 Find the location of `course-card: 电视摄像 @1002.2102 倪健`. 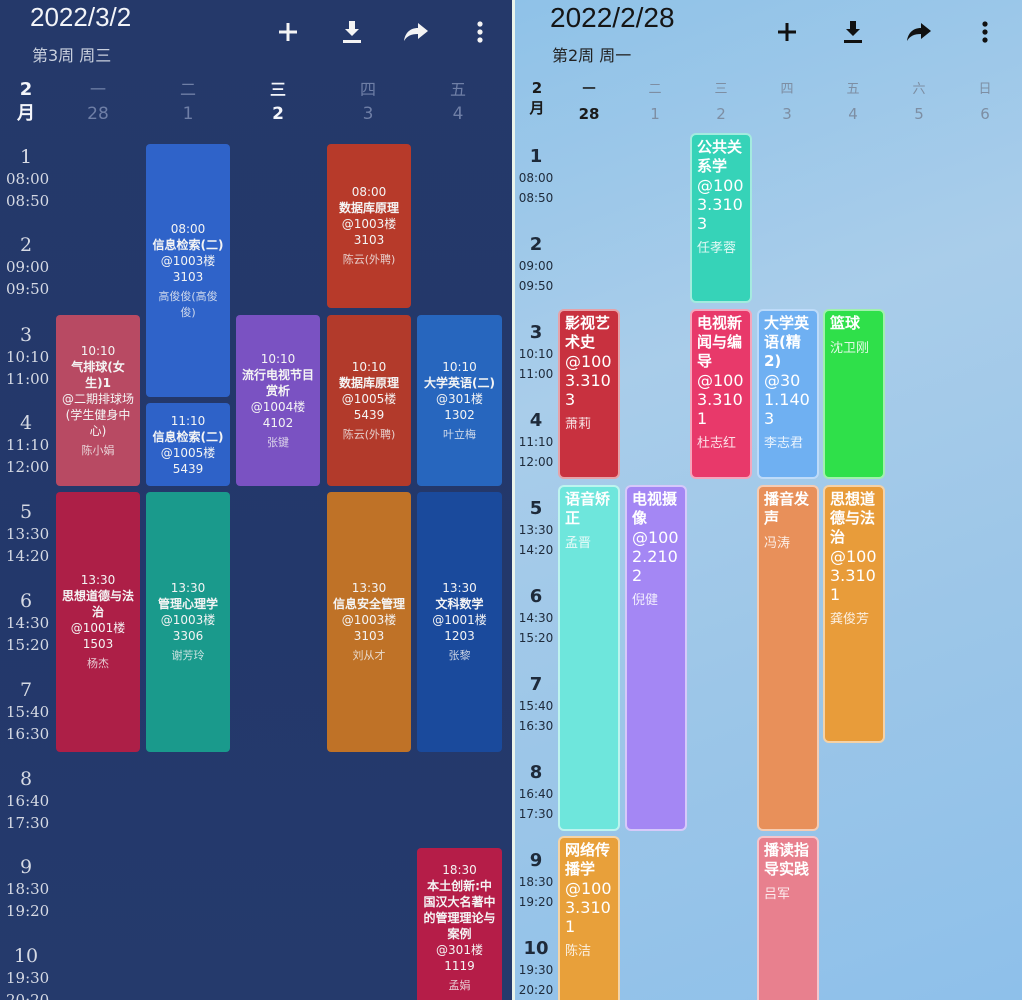

course-card: 电视摄像 @1002.2102 倪健 is located at coordinates (656, 658).